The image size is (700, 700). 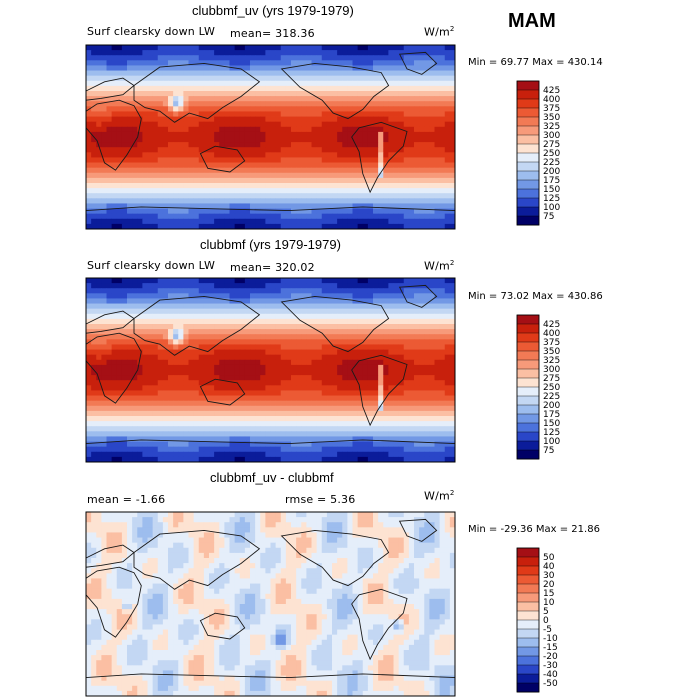 I want to click on colorbar-swatch, so click(x=528, y=103).